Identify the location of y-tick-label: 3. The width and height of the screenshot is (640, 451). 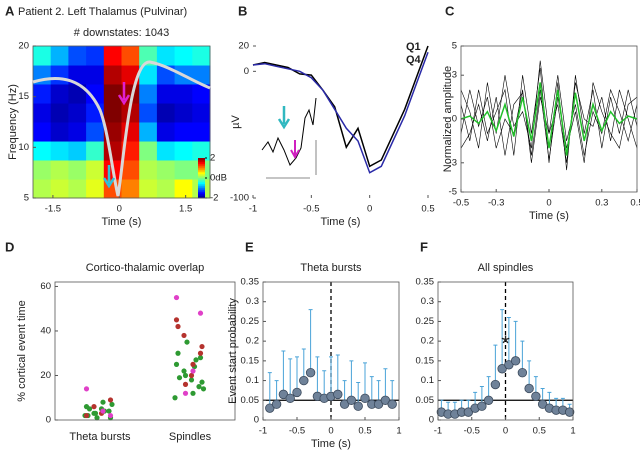
(454, 75).